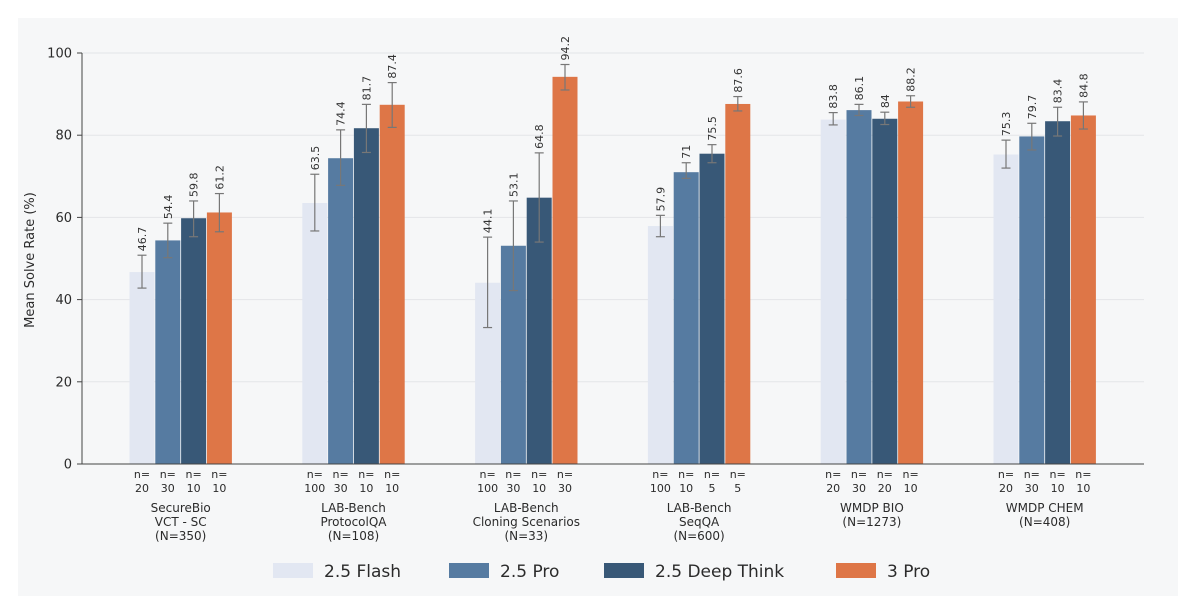 The width and height of the screenshot is (1199, 601). Describe the element at coordinates (68, 465) in the screenshot. I see `y-tick-label: 0` at that location.